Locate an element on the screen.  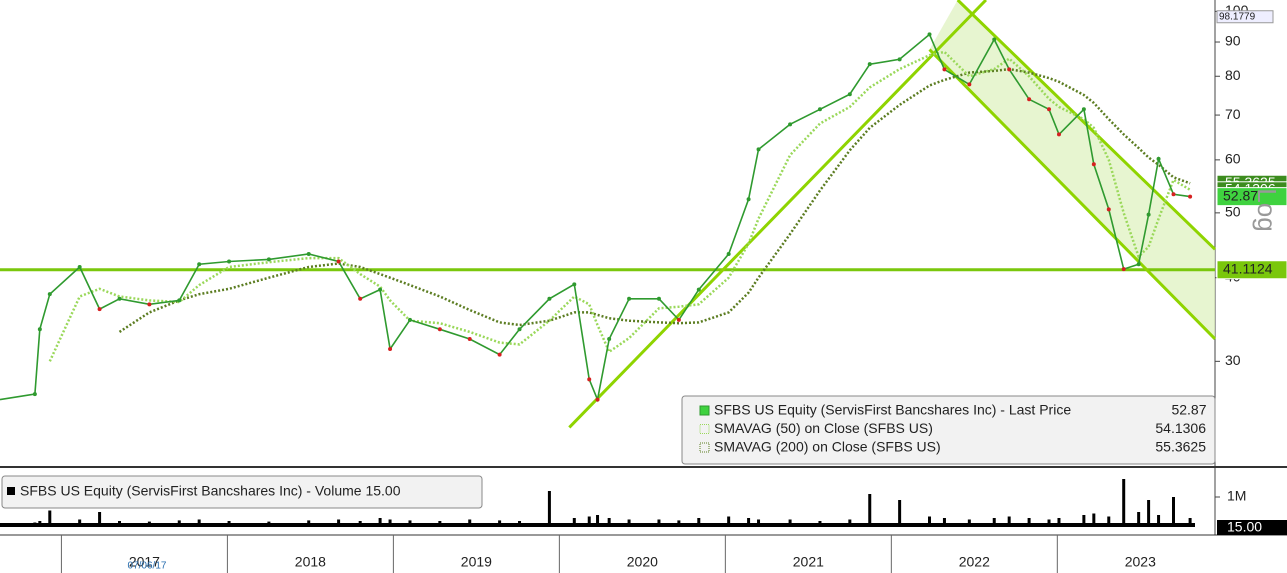
legend-value: 54.1306 is located at coordinates (1180, 428).